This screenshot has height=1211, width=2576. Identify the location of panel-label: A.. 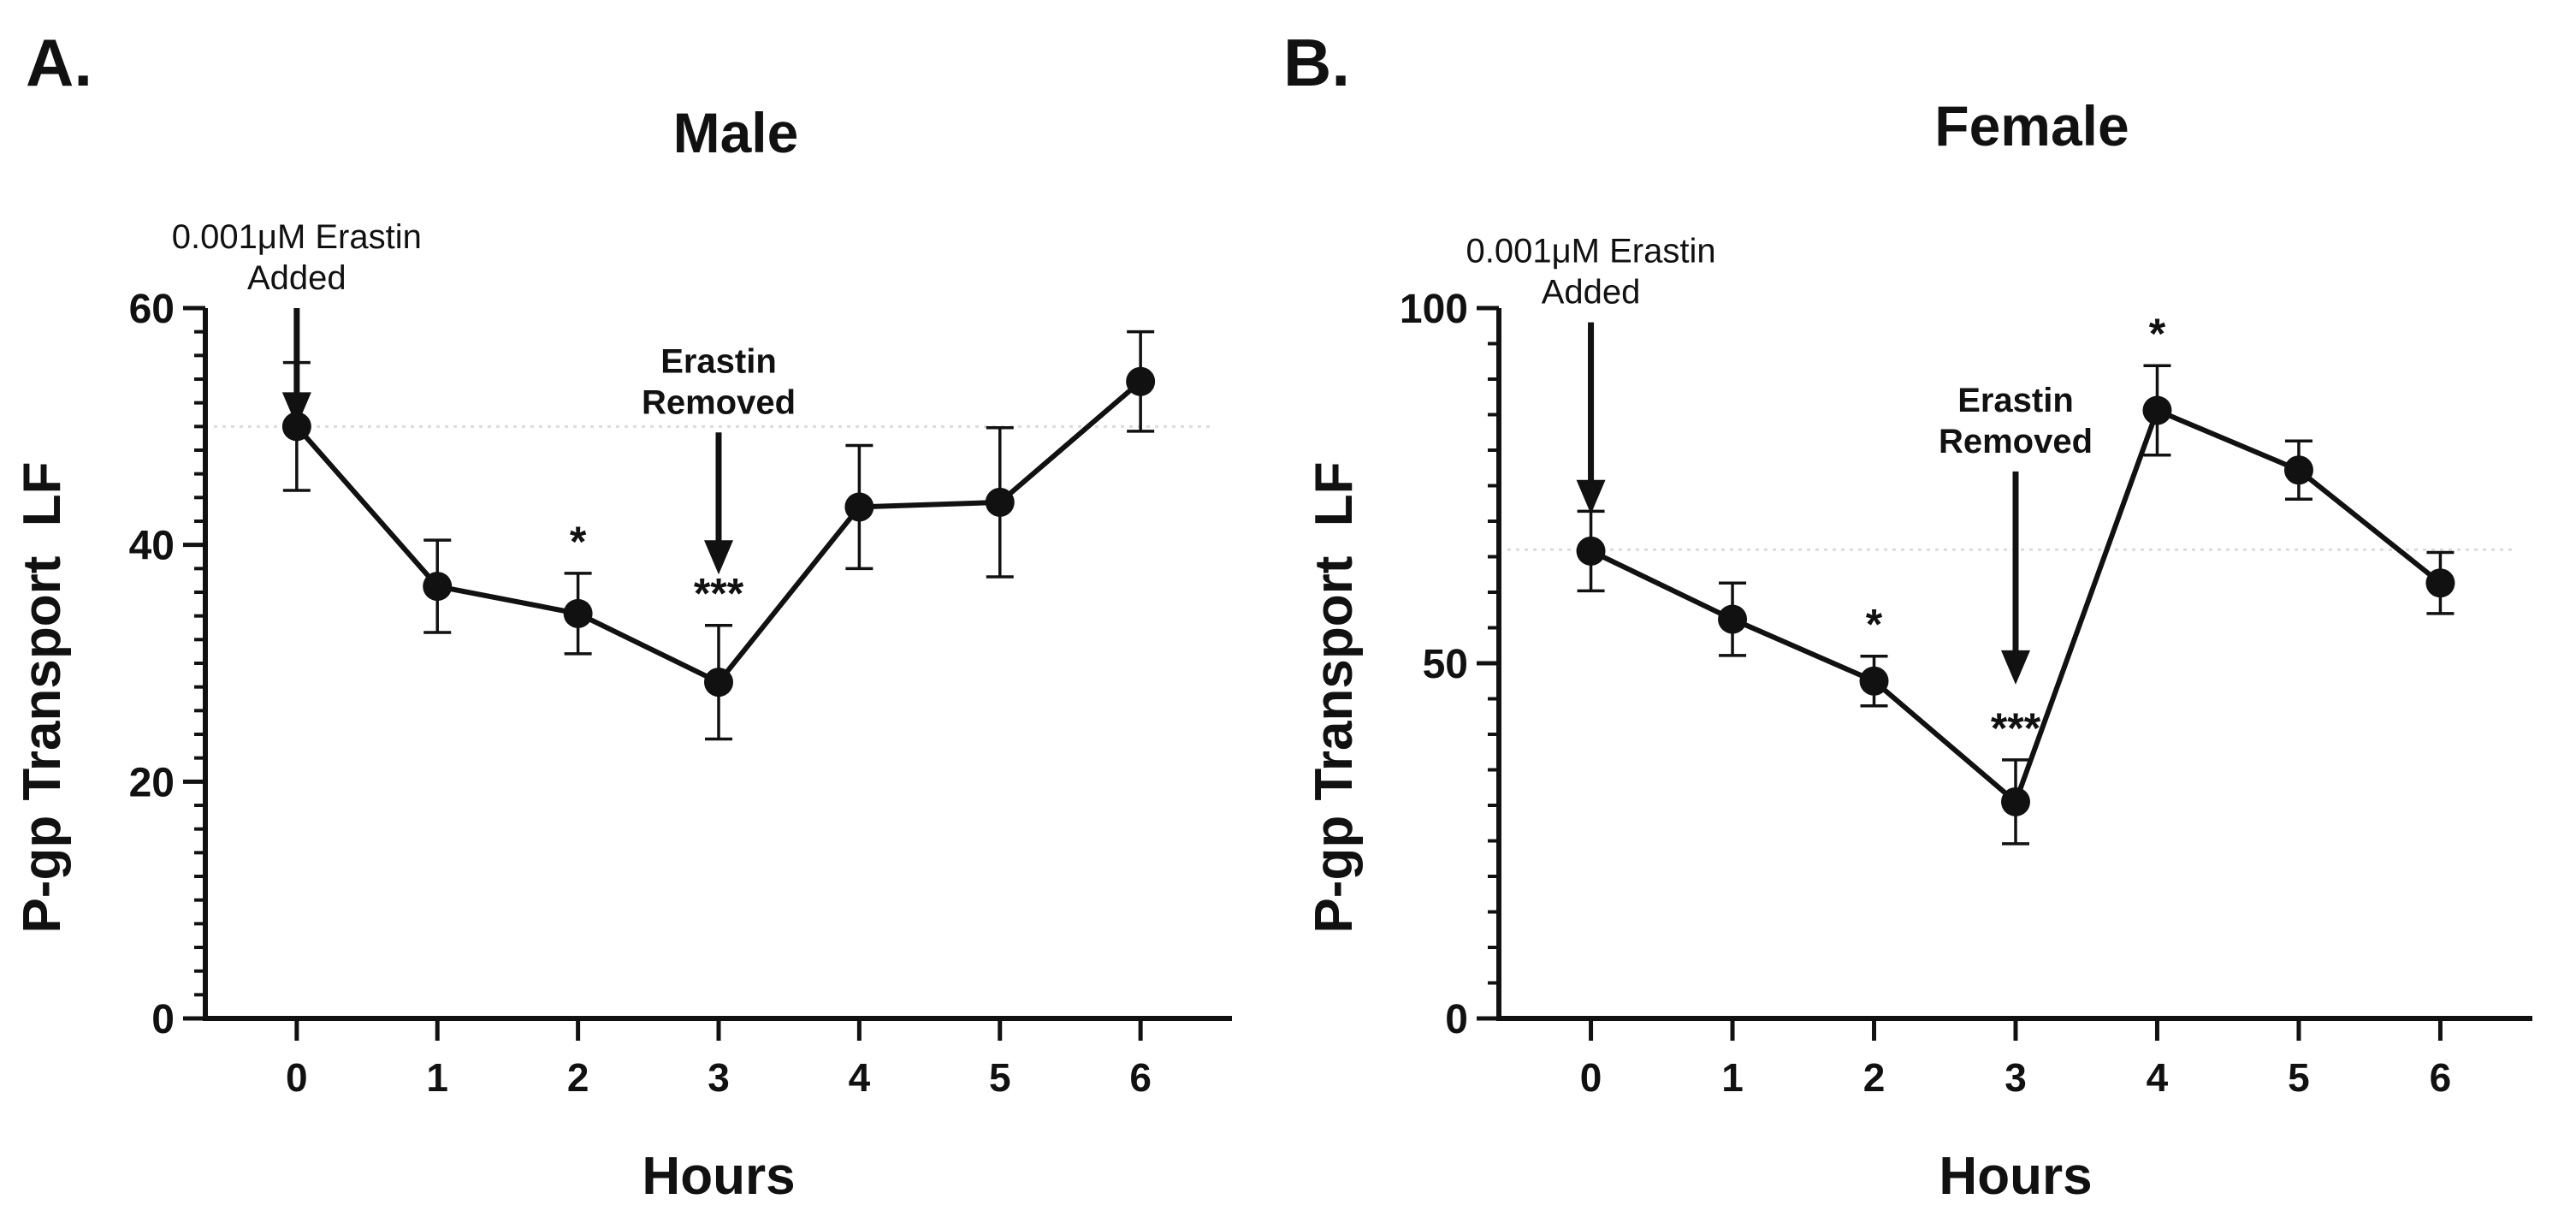
(59, 63).